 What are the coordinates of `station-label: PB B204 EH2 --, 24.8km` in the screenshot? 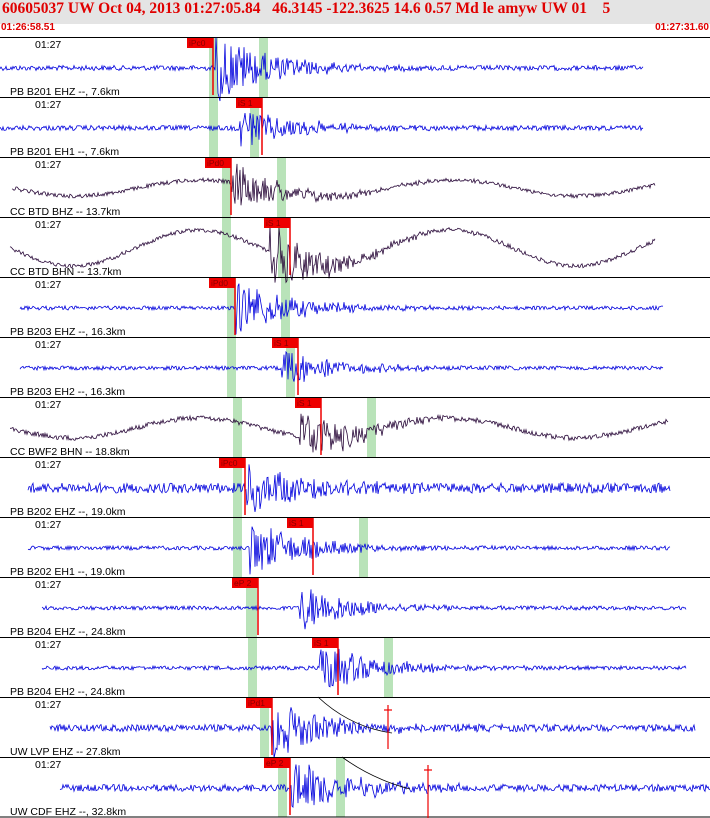 It's located at (67, 692).